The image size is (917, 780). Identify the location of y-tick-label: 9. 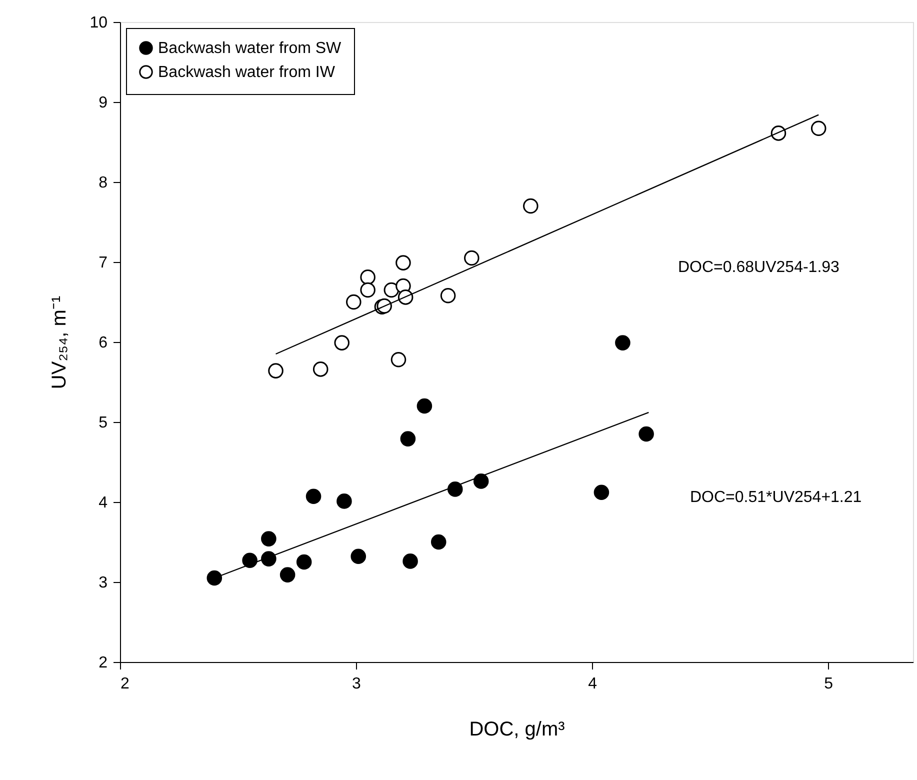
(103, 103).